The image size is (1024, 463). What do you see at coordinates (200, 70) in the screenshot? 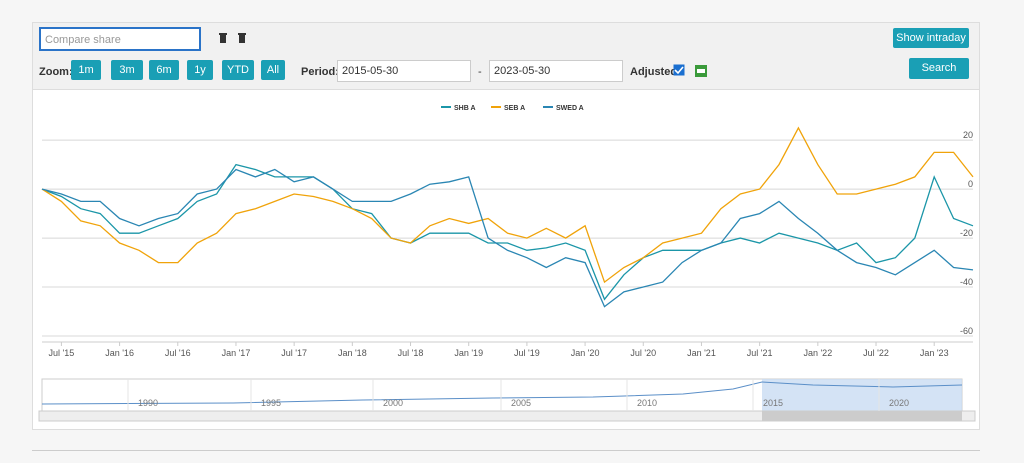
I see `zoom-button: 1y` at bounding box center [200, 70].